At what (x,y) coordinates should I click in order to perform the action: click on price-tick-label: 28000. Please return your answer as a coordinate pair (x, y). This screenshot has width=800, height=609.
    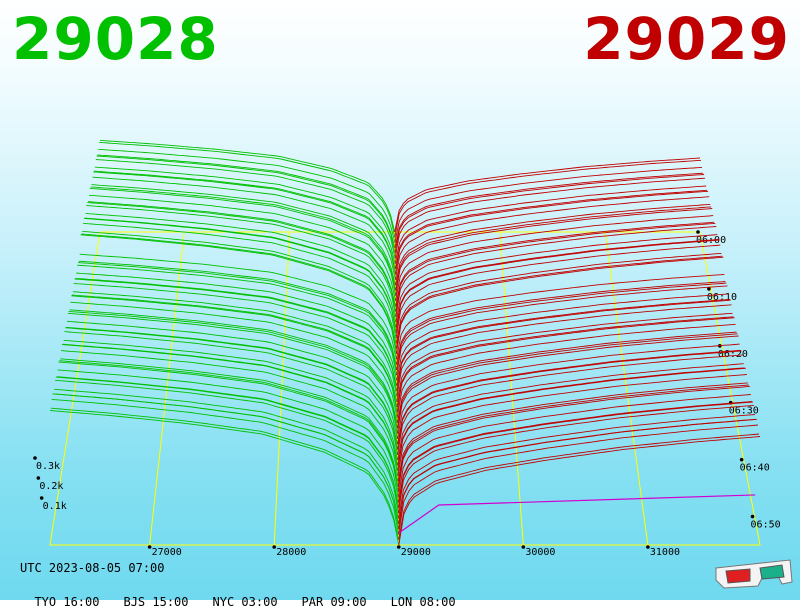
    Looking at the image, I should click on (291, 552).